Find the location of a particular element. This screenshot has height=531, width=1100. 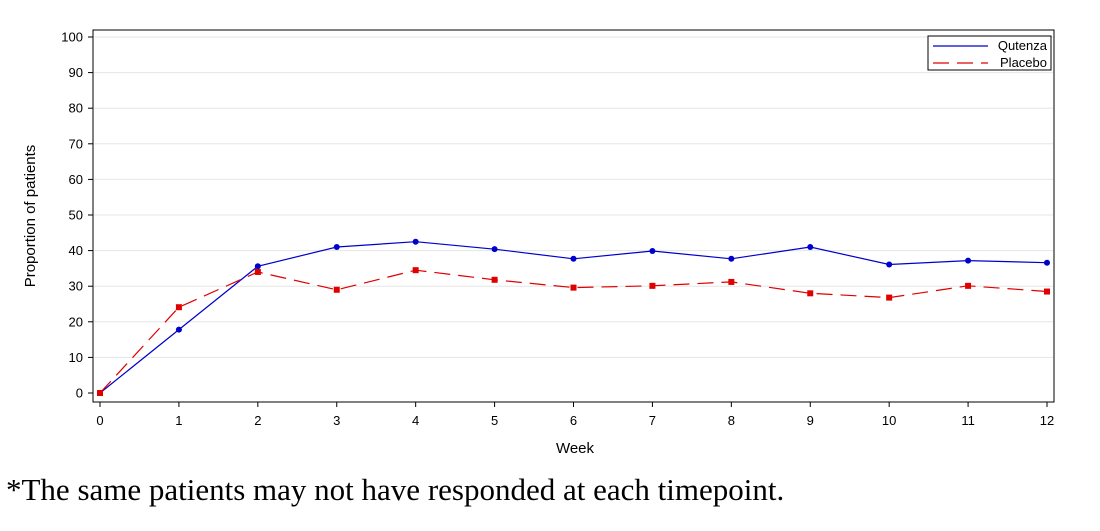

y-tick-label: 0 is located at coordinates (79, 393).